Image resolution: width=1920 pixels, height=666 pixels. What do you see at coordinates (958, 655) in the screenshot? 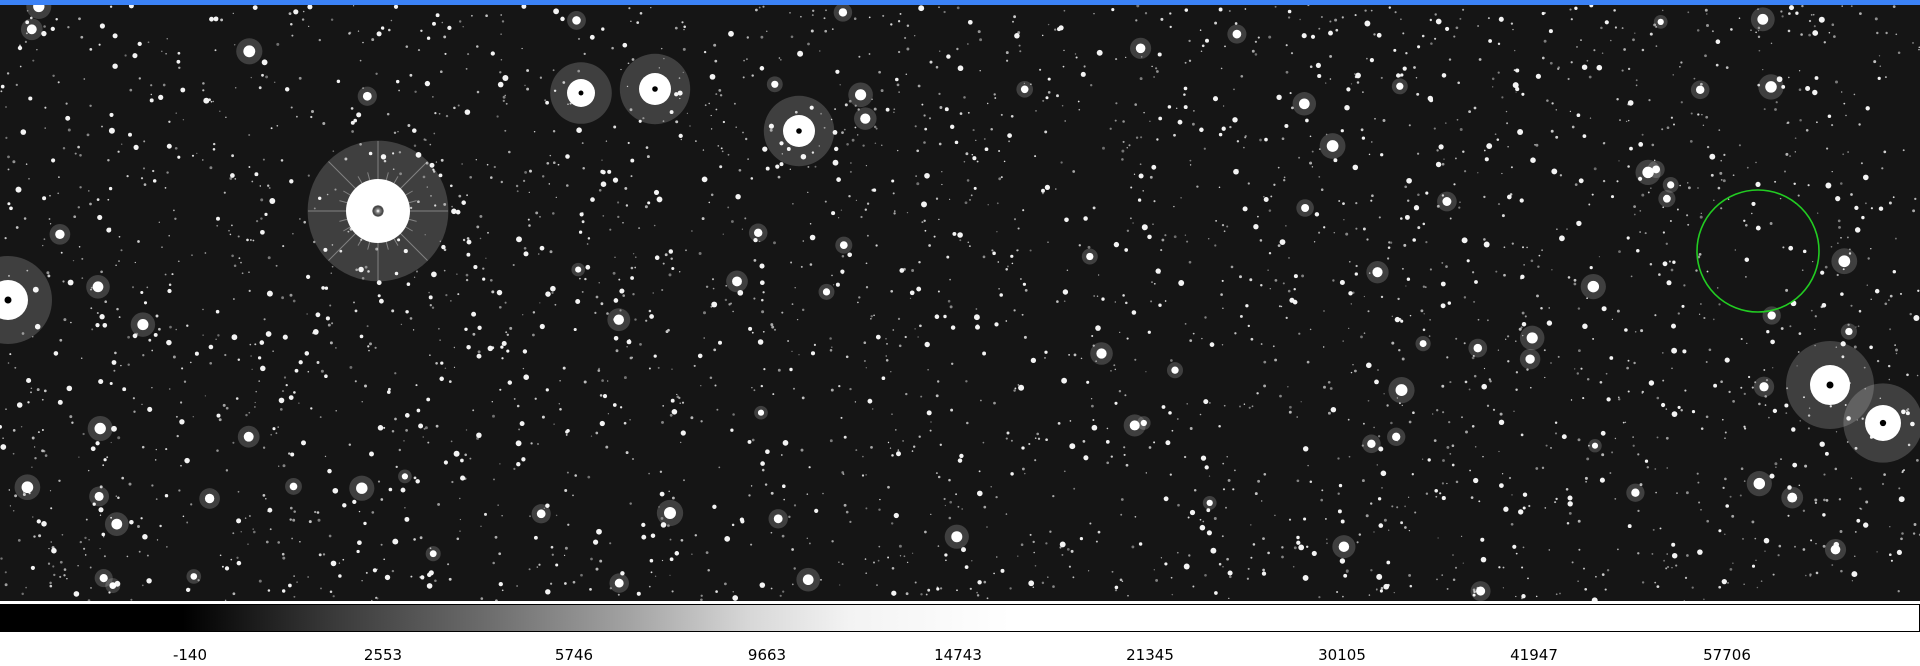
I see `colorbar-tick-label: 14743` at bounding box center [958, 655].